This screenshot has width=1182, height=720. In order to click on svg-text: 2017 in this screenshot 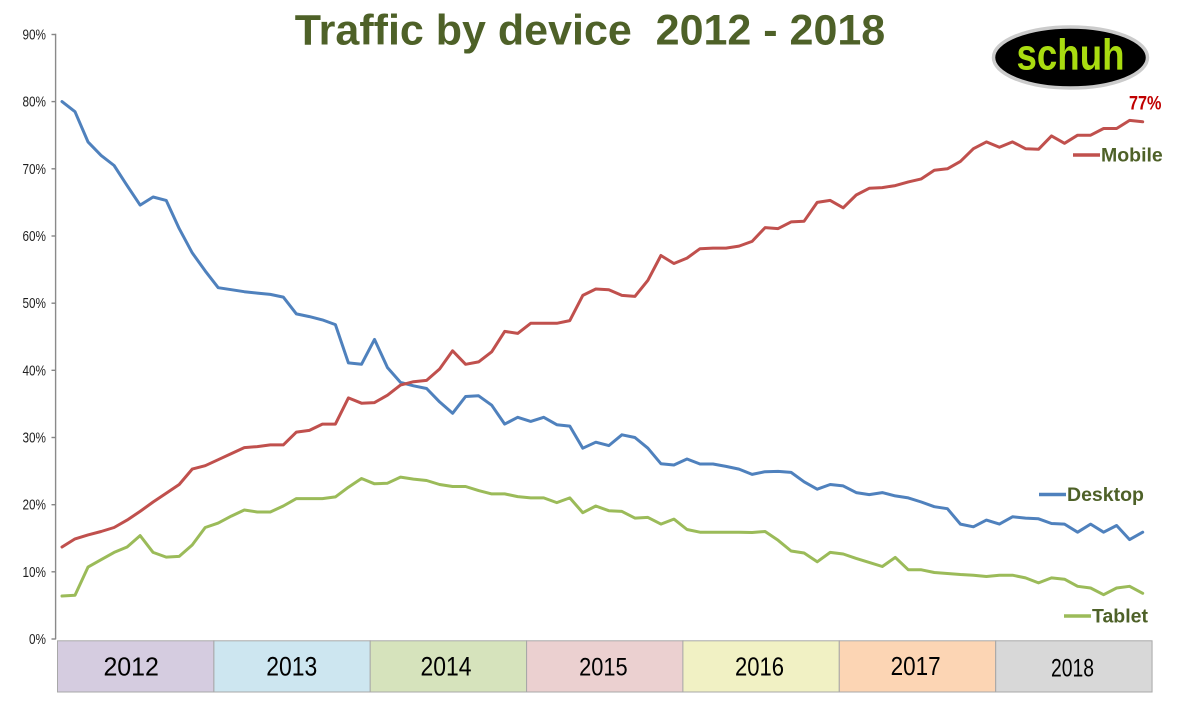, I will do `click(916, 666)`.